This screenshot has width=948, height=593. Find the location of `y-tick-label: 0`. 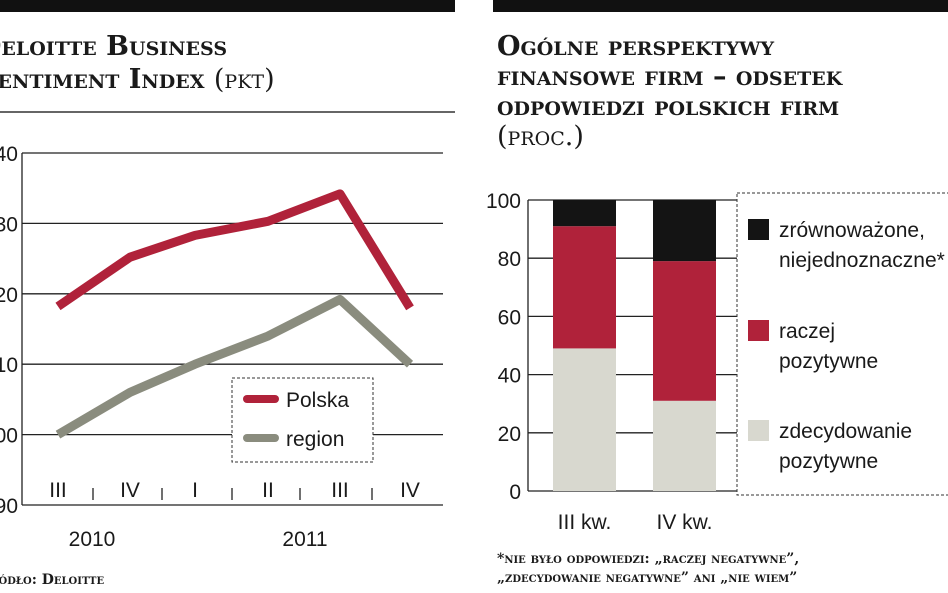

y-tick-label: 0 is located at coordinates (515, 492).